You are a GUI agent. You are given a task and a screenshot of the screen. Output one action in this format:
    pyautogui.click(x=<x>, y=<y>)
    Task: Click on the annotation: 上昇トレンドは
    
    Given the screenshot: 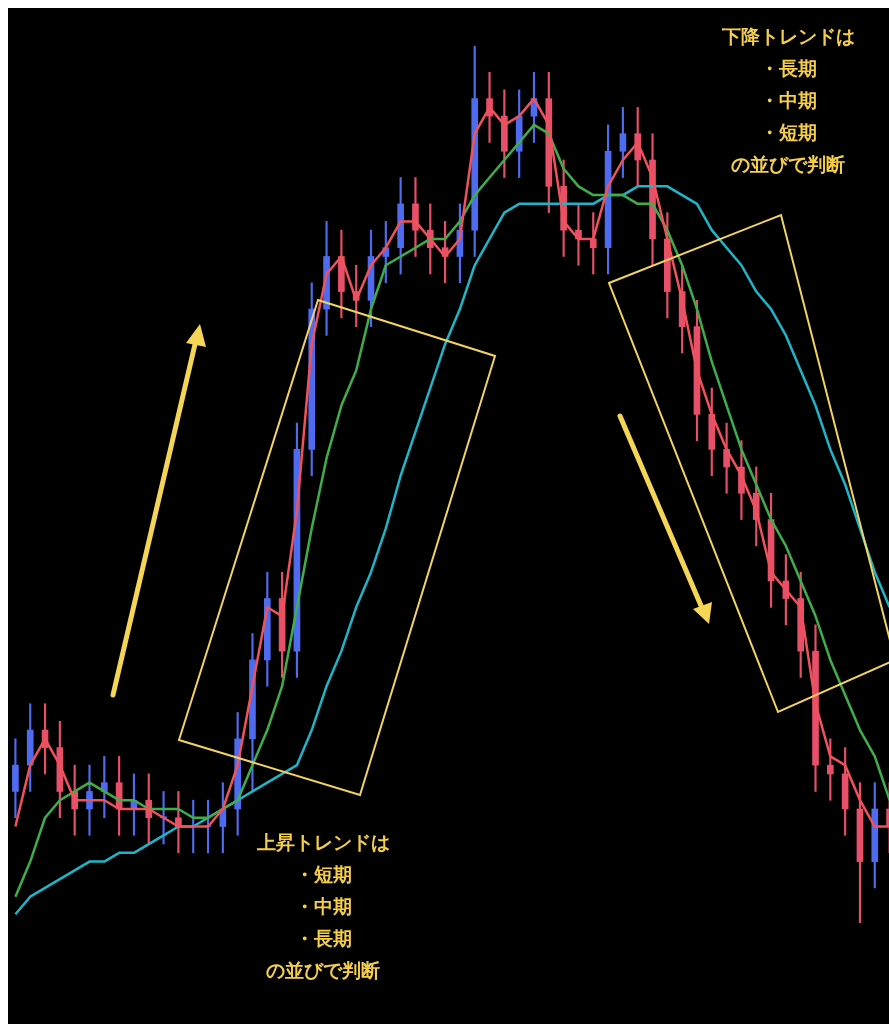 What is the action you would take?
    pyautogui.click(x=323, y=842)
    